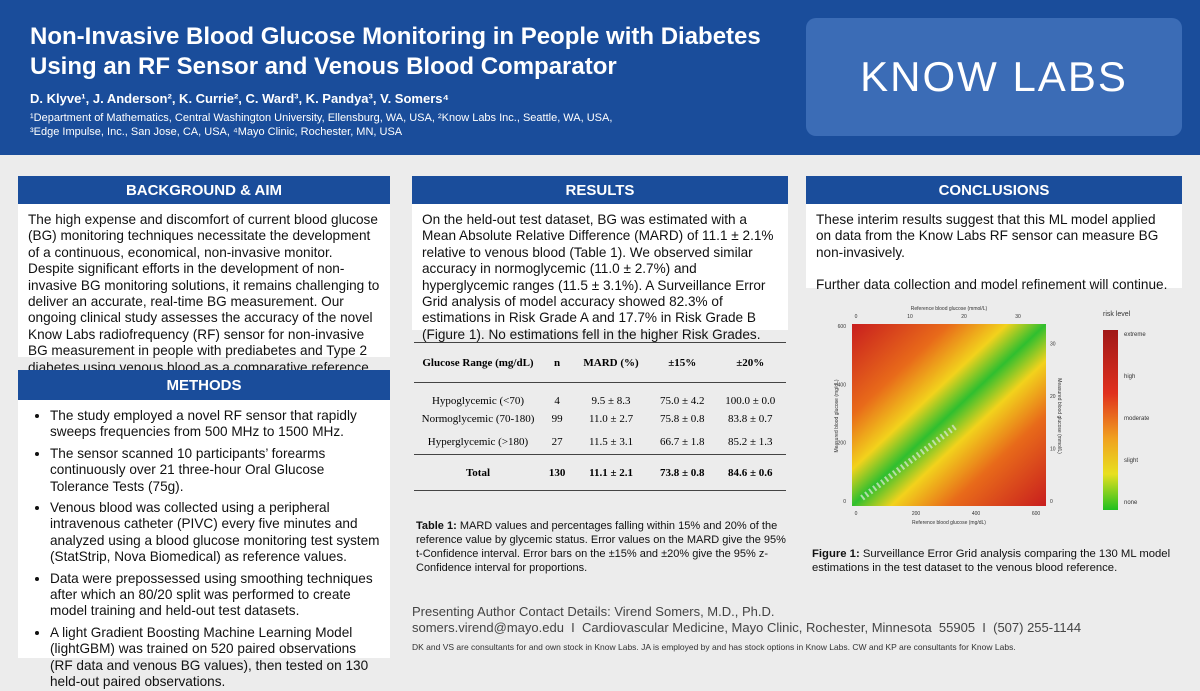 This screenshot has width=1200, height=691. Describe the element at coordinates (557, 418) in the screenshot. I see `table-cell: 99` at that location.